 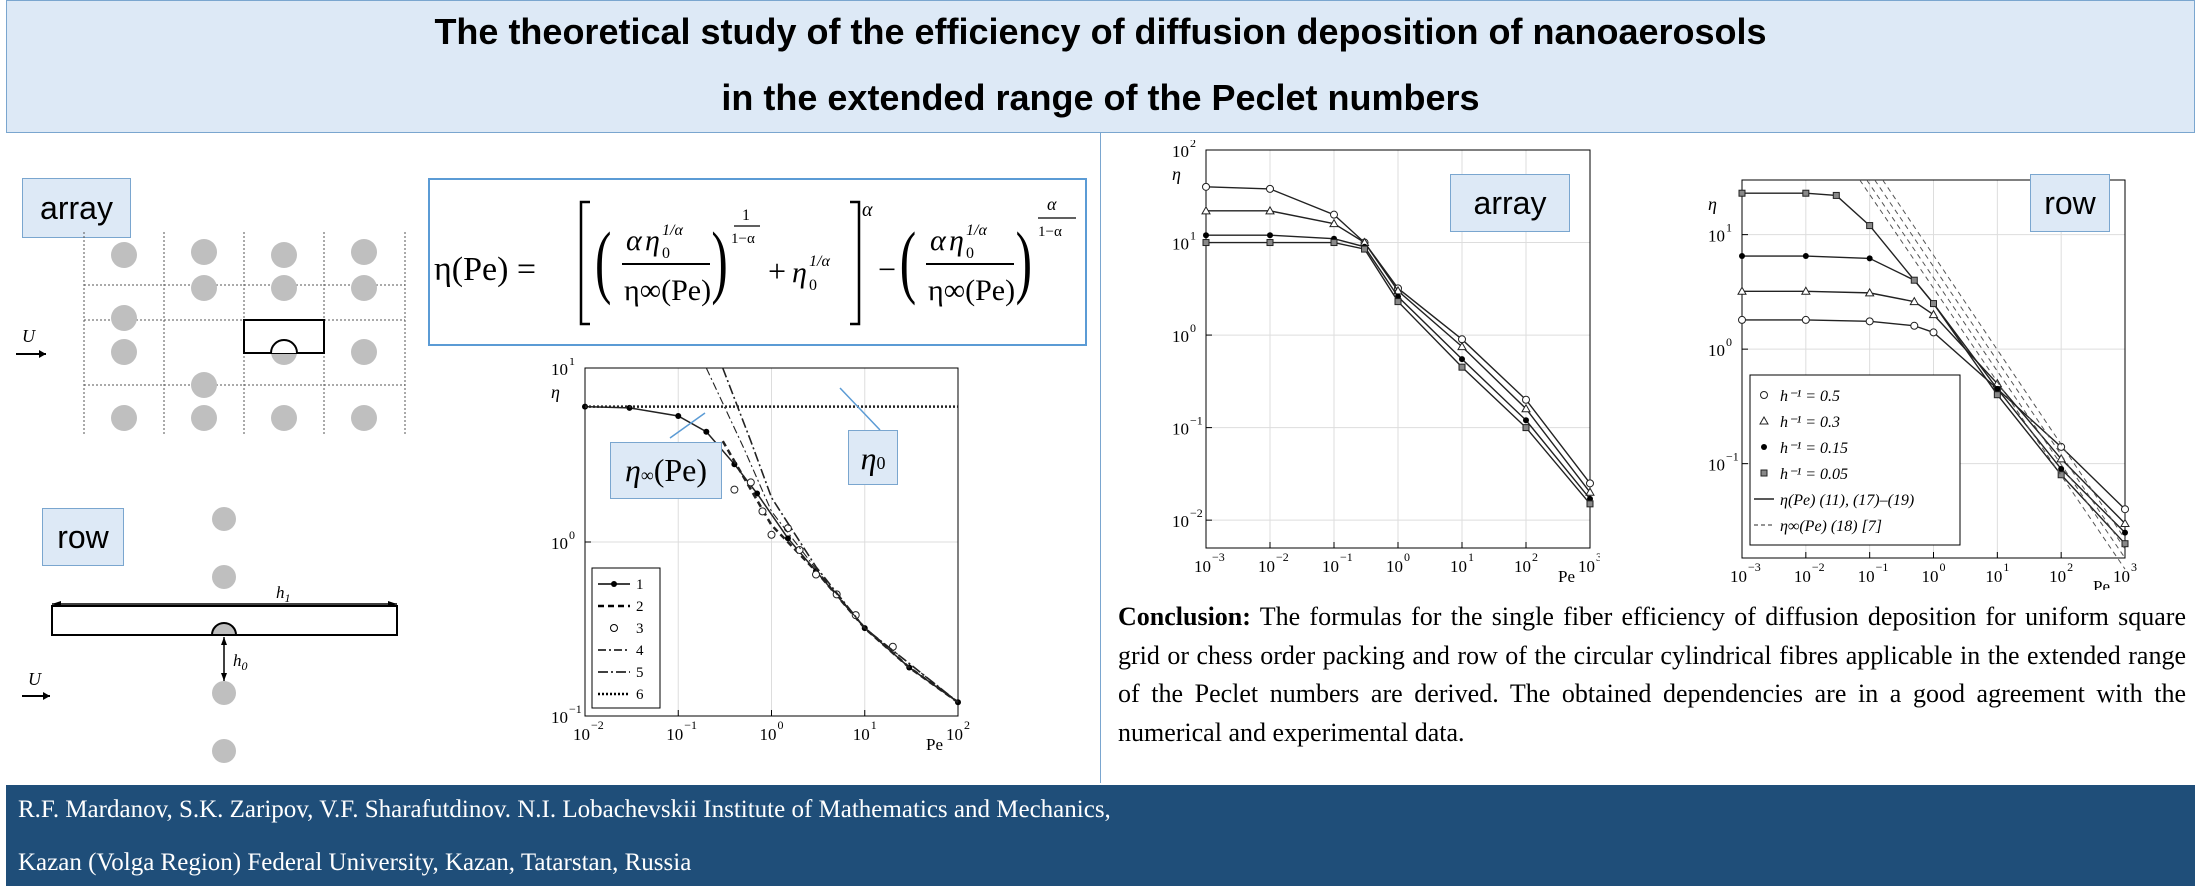 I want to click on eta-inf-callout: η∞(Pe), so click(x=666, y=470).